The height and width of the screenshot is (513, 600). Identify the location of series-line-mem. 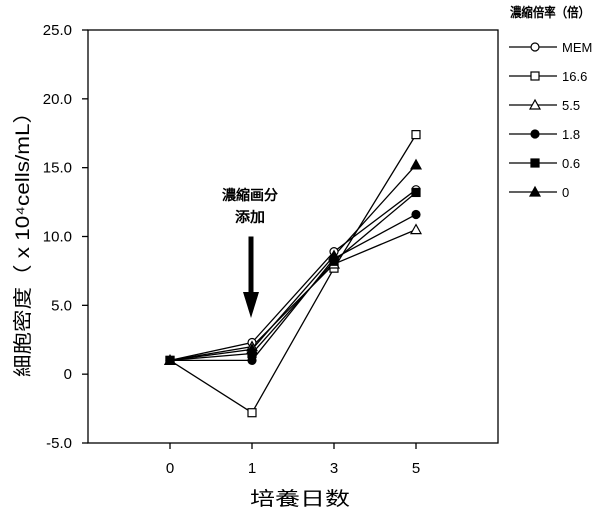
(293, 275).